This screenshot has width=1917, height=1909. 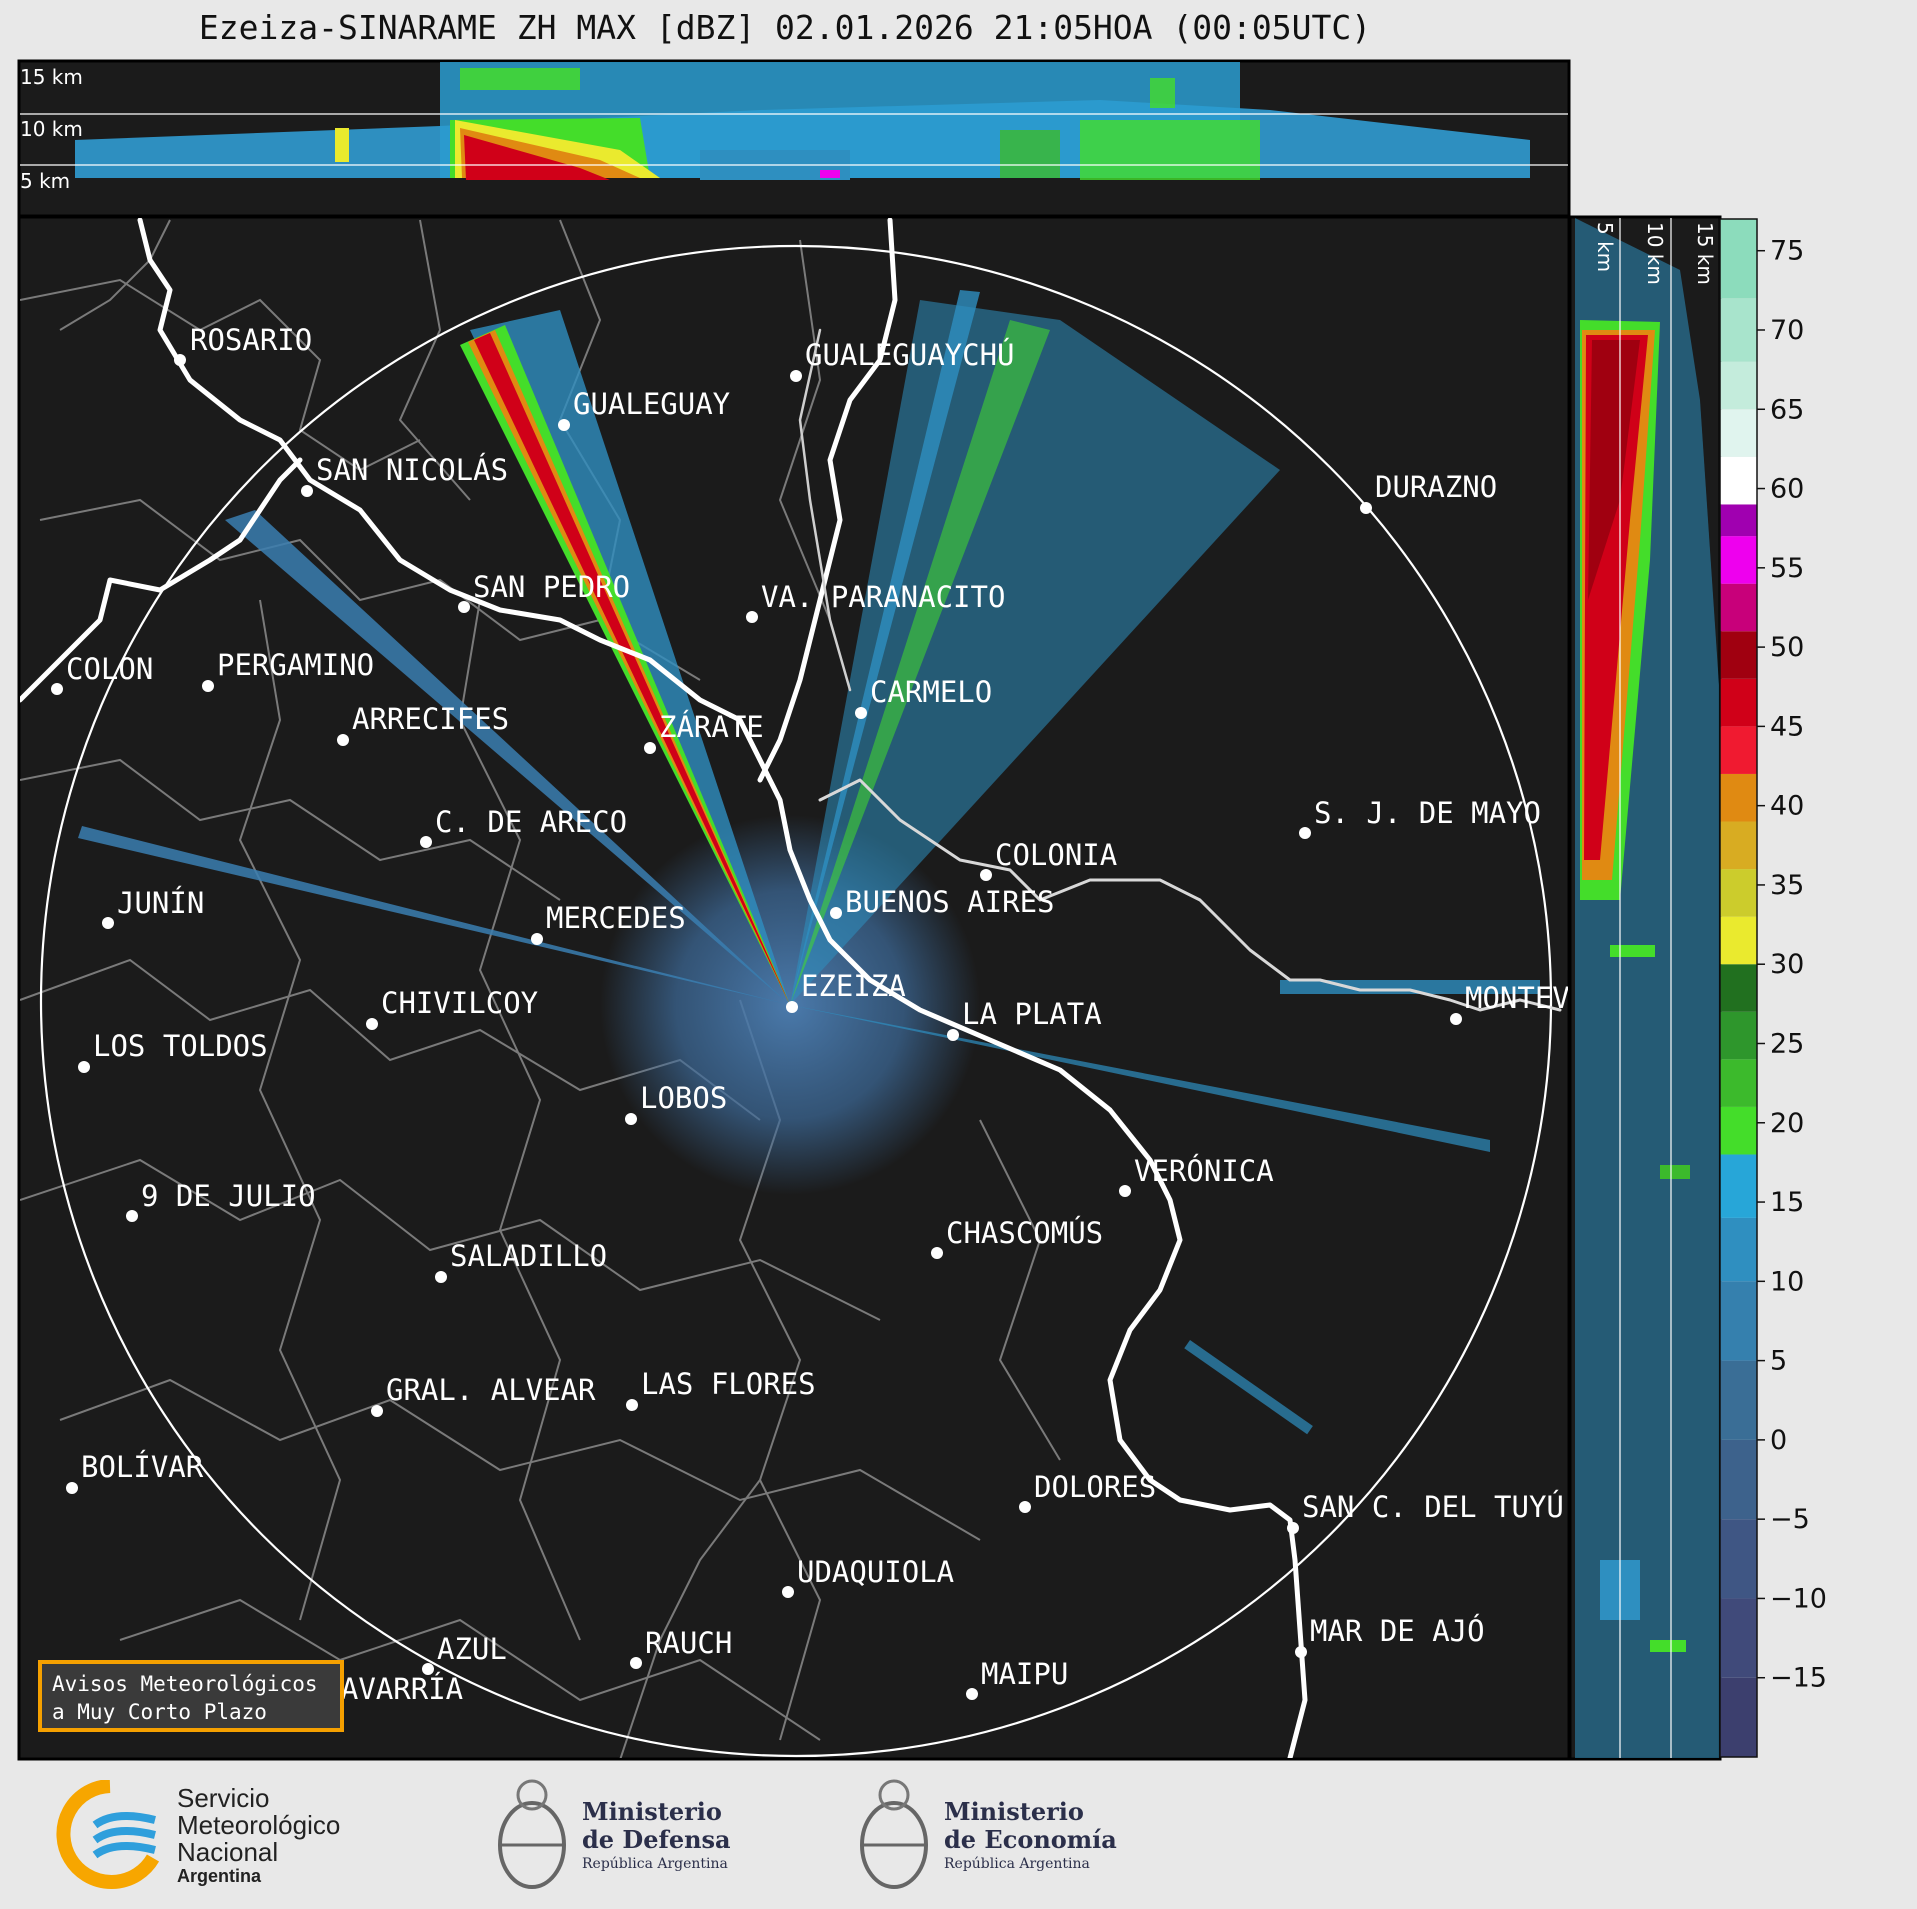 What do you see at coordinates (1433, 1507) in the screenshot?
I see `city-label: SAN C. DEL TUYÚ` at bounding box center [1433, 1507].